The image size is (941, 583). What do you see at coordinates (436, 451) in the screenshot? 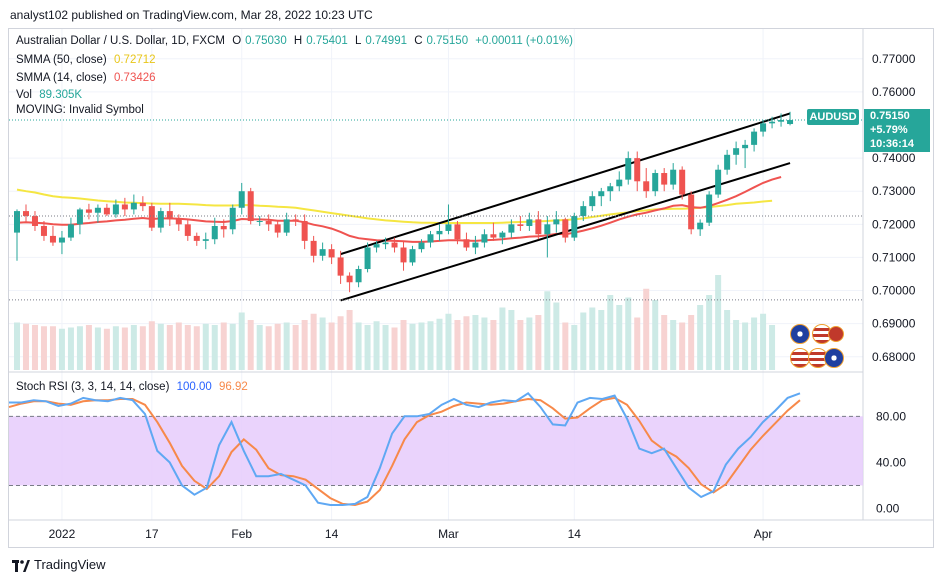
I see `stoch-overbought-oversold-band` at bounding box center [436, 451].